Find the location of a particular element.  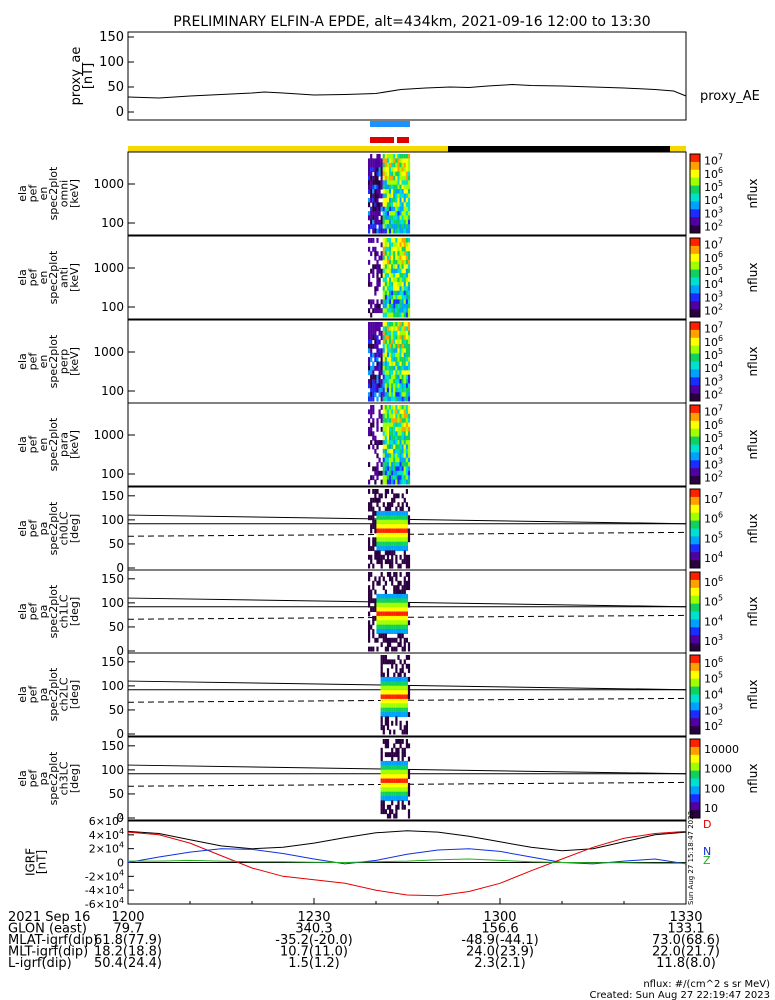

xaxis-row-value: 11.8(8.0) is located at coordinates (686, 963).